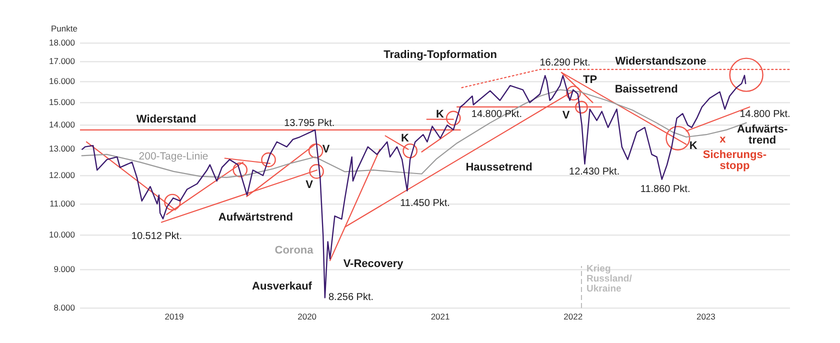 The image size is (840, 343). What do you see at coordinates (156, 236) in the screenshot?
I see `annotation: 10.512 Pkt.` at bounding box center [156, 236].